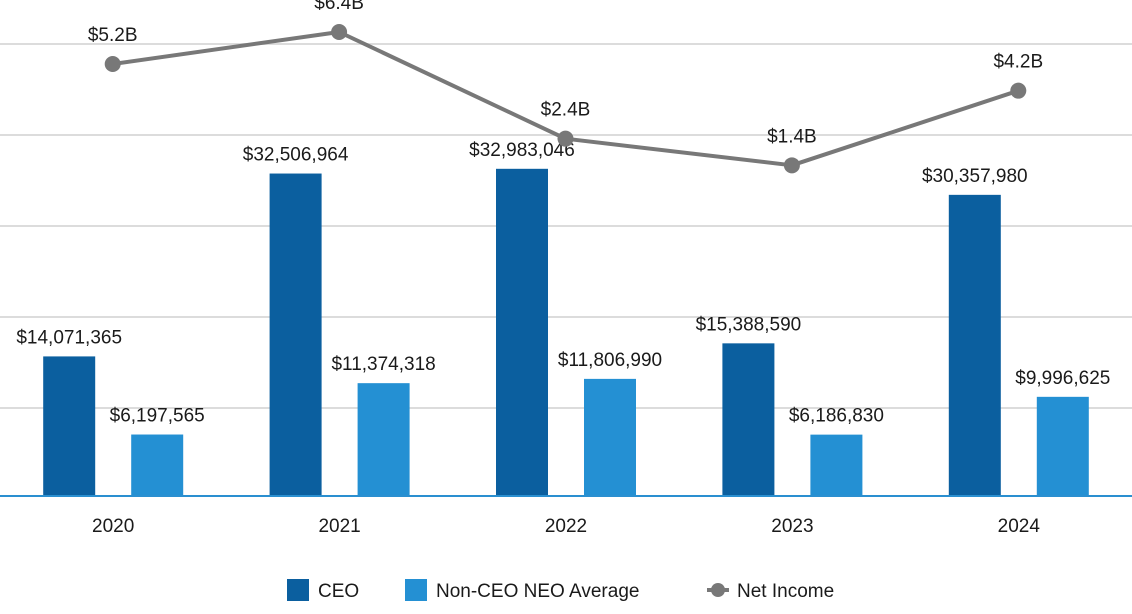 The width and height of the screenshot is (1132, 614). What do you see at coordinates (522, 150) in the screenshot?
I see `bar-label-ceo-2022: $32,983,046` at bounding box center [522, 150].